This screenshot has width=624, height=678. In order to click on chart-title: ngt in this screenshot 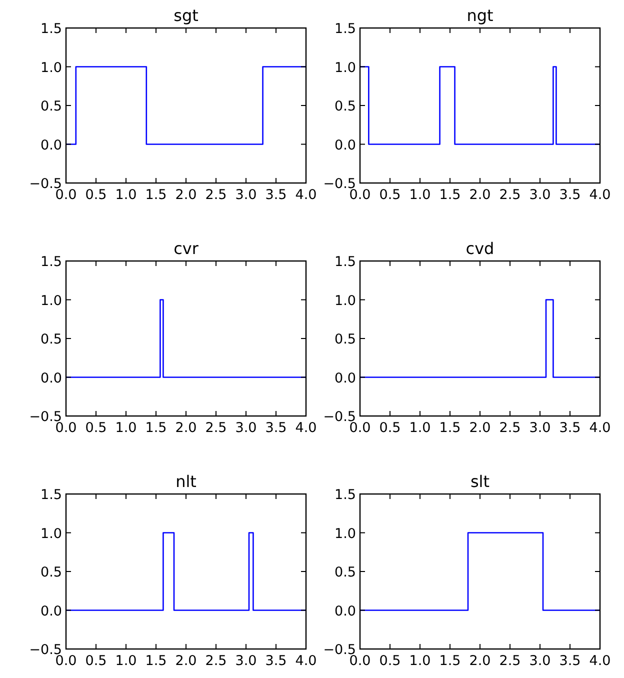, I will do `click(480, 15)`.